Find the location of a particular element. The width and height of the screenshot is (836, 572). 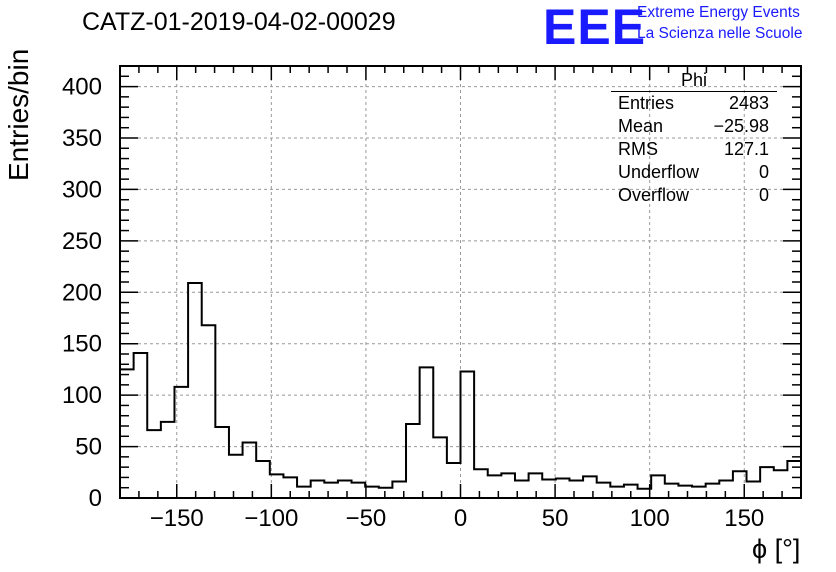

y-tick-label: 300 is located at coordinates (82, 189).